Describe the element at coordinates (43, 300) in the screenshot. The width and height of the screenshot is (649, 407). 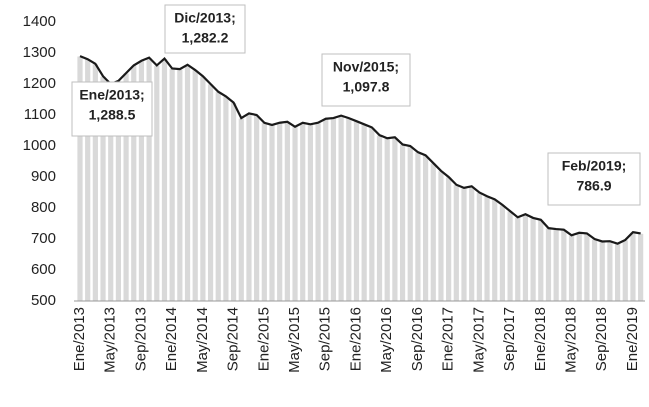
I see `y-tick-label: 500` at that location.